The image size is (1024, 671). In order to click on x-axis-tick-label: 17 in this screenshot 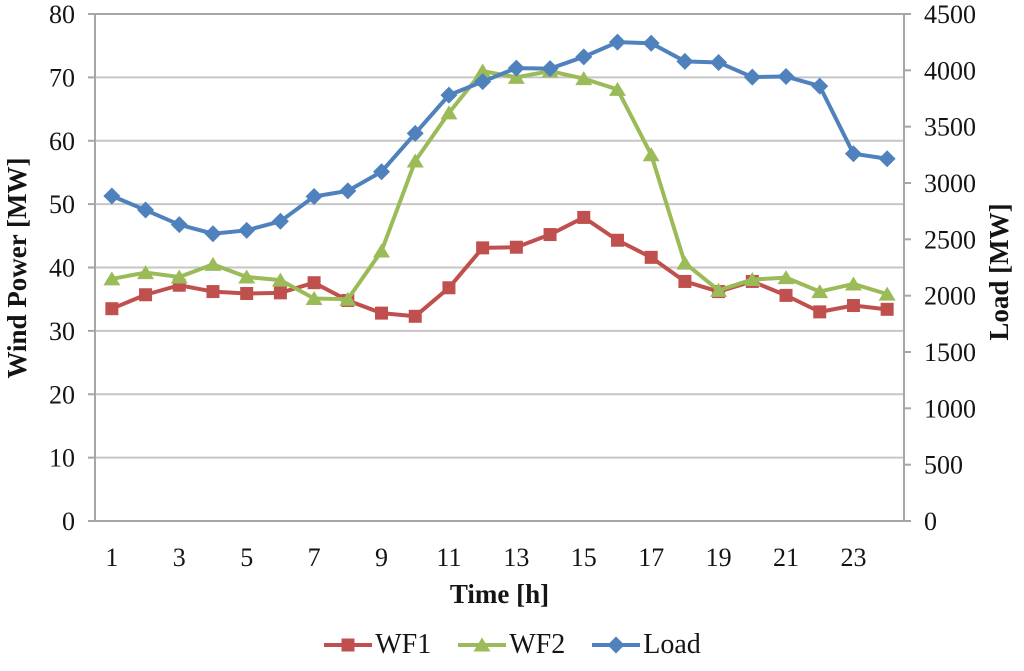, I will do `click(651, 557)`.